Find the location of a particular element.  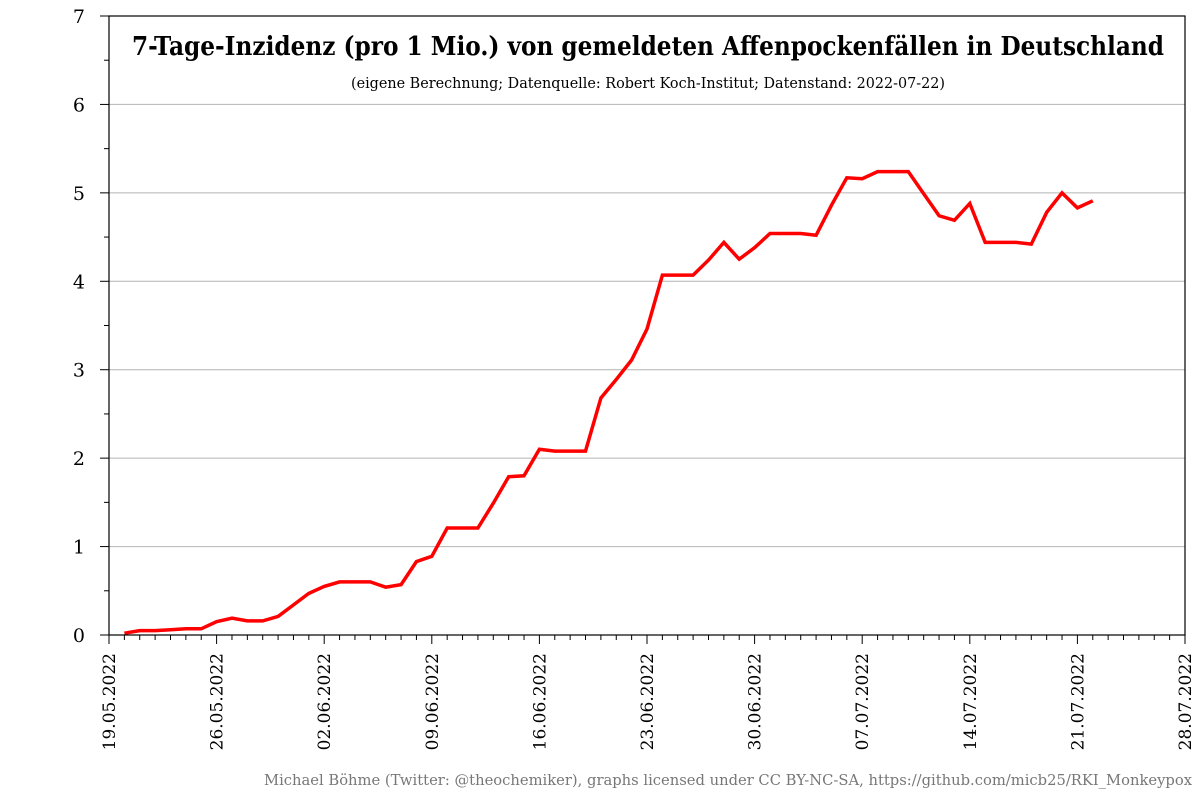

y-tick-label: 0 is located at coordinates (79, 636).